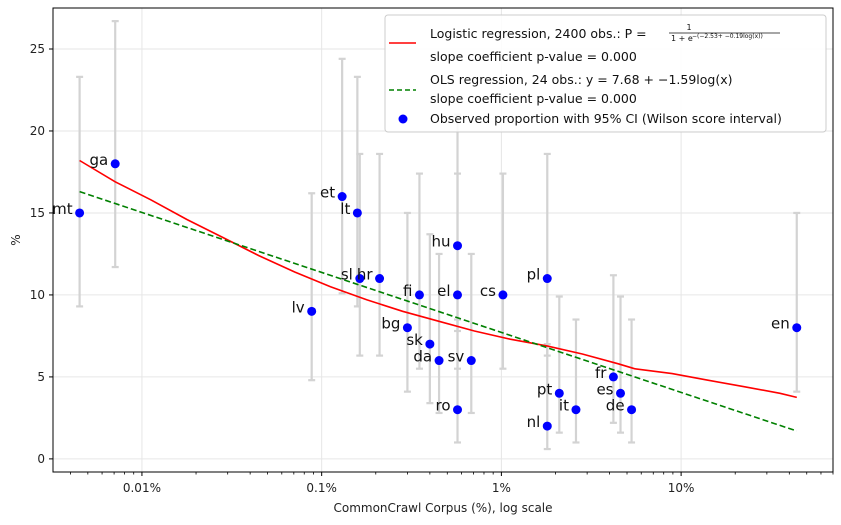 This screenshot has height=525, width=841. What do you see at coordinates (534, 275) in the screenshot?
I see `point-label-pl: pl` at bounding box center [534, 275].